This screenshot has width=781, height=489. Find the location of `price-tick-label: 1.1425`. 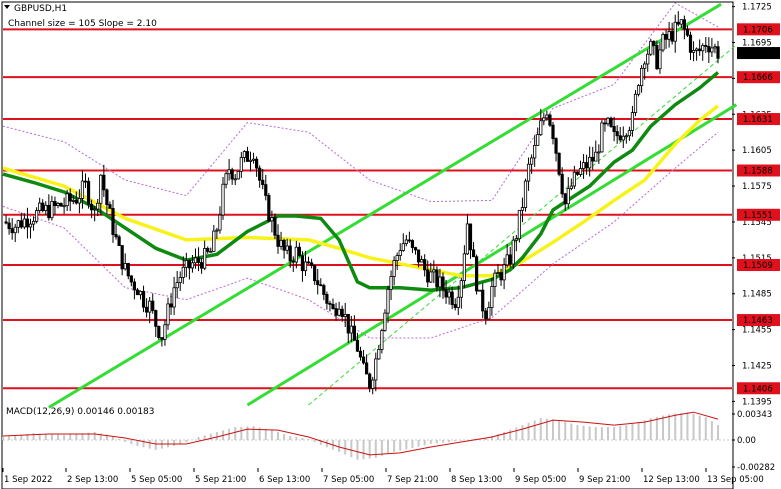

price-tick-label: 1.1425 is located at coordinates (757, 367).